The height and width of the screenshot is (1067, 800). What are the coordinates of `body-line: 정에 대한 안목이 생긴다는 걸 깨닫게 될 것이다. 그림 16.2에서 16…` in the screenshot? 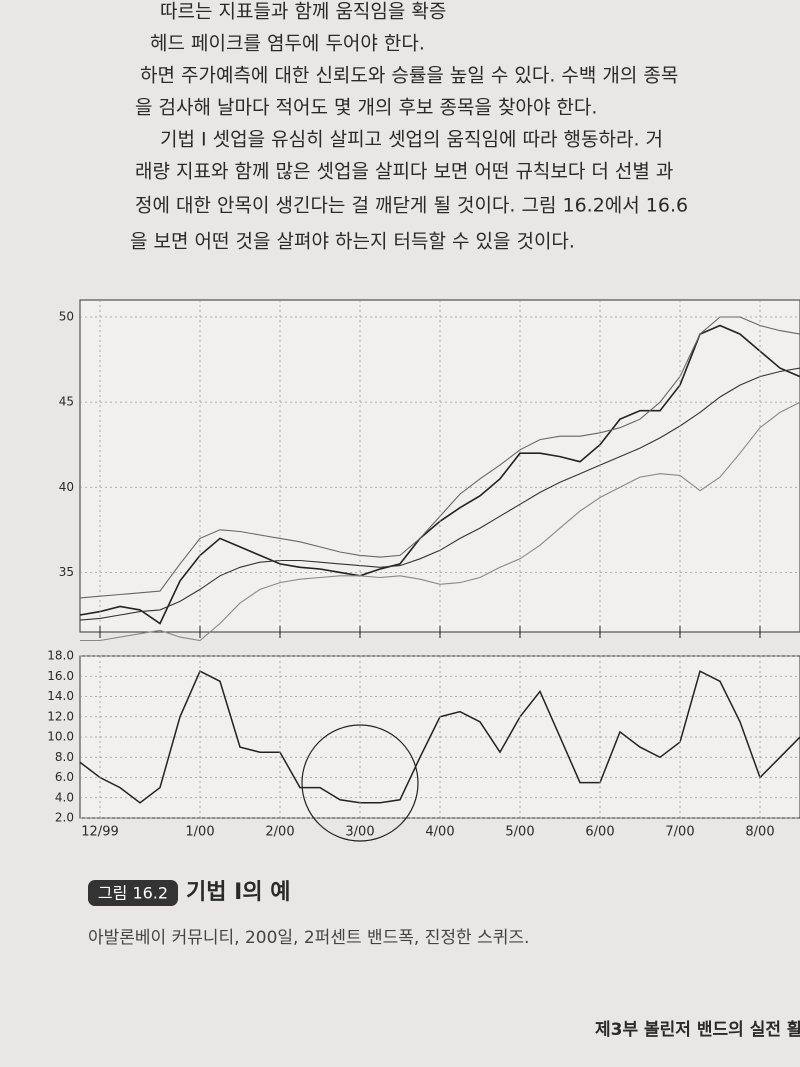 It's located at (411, 206).